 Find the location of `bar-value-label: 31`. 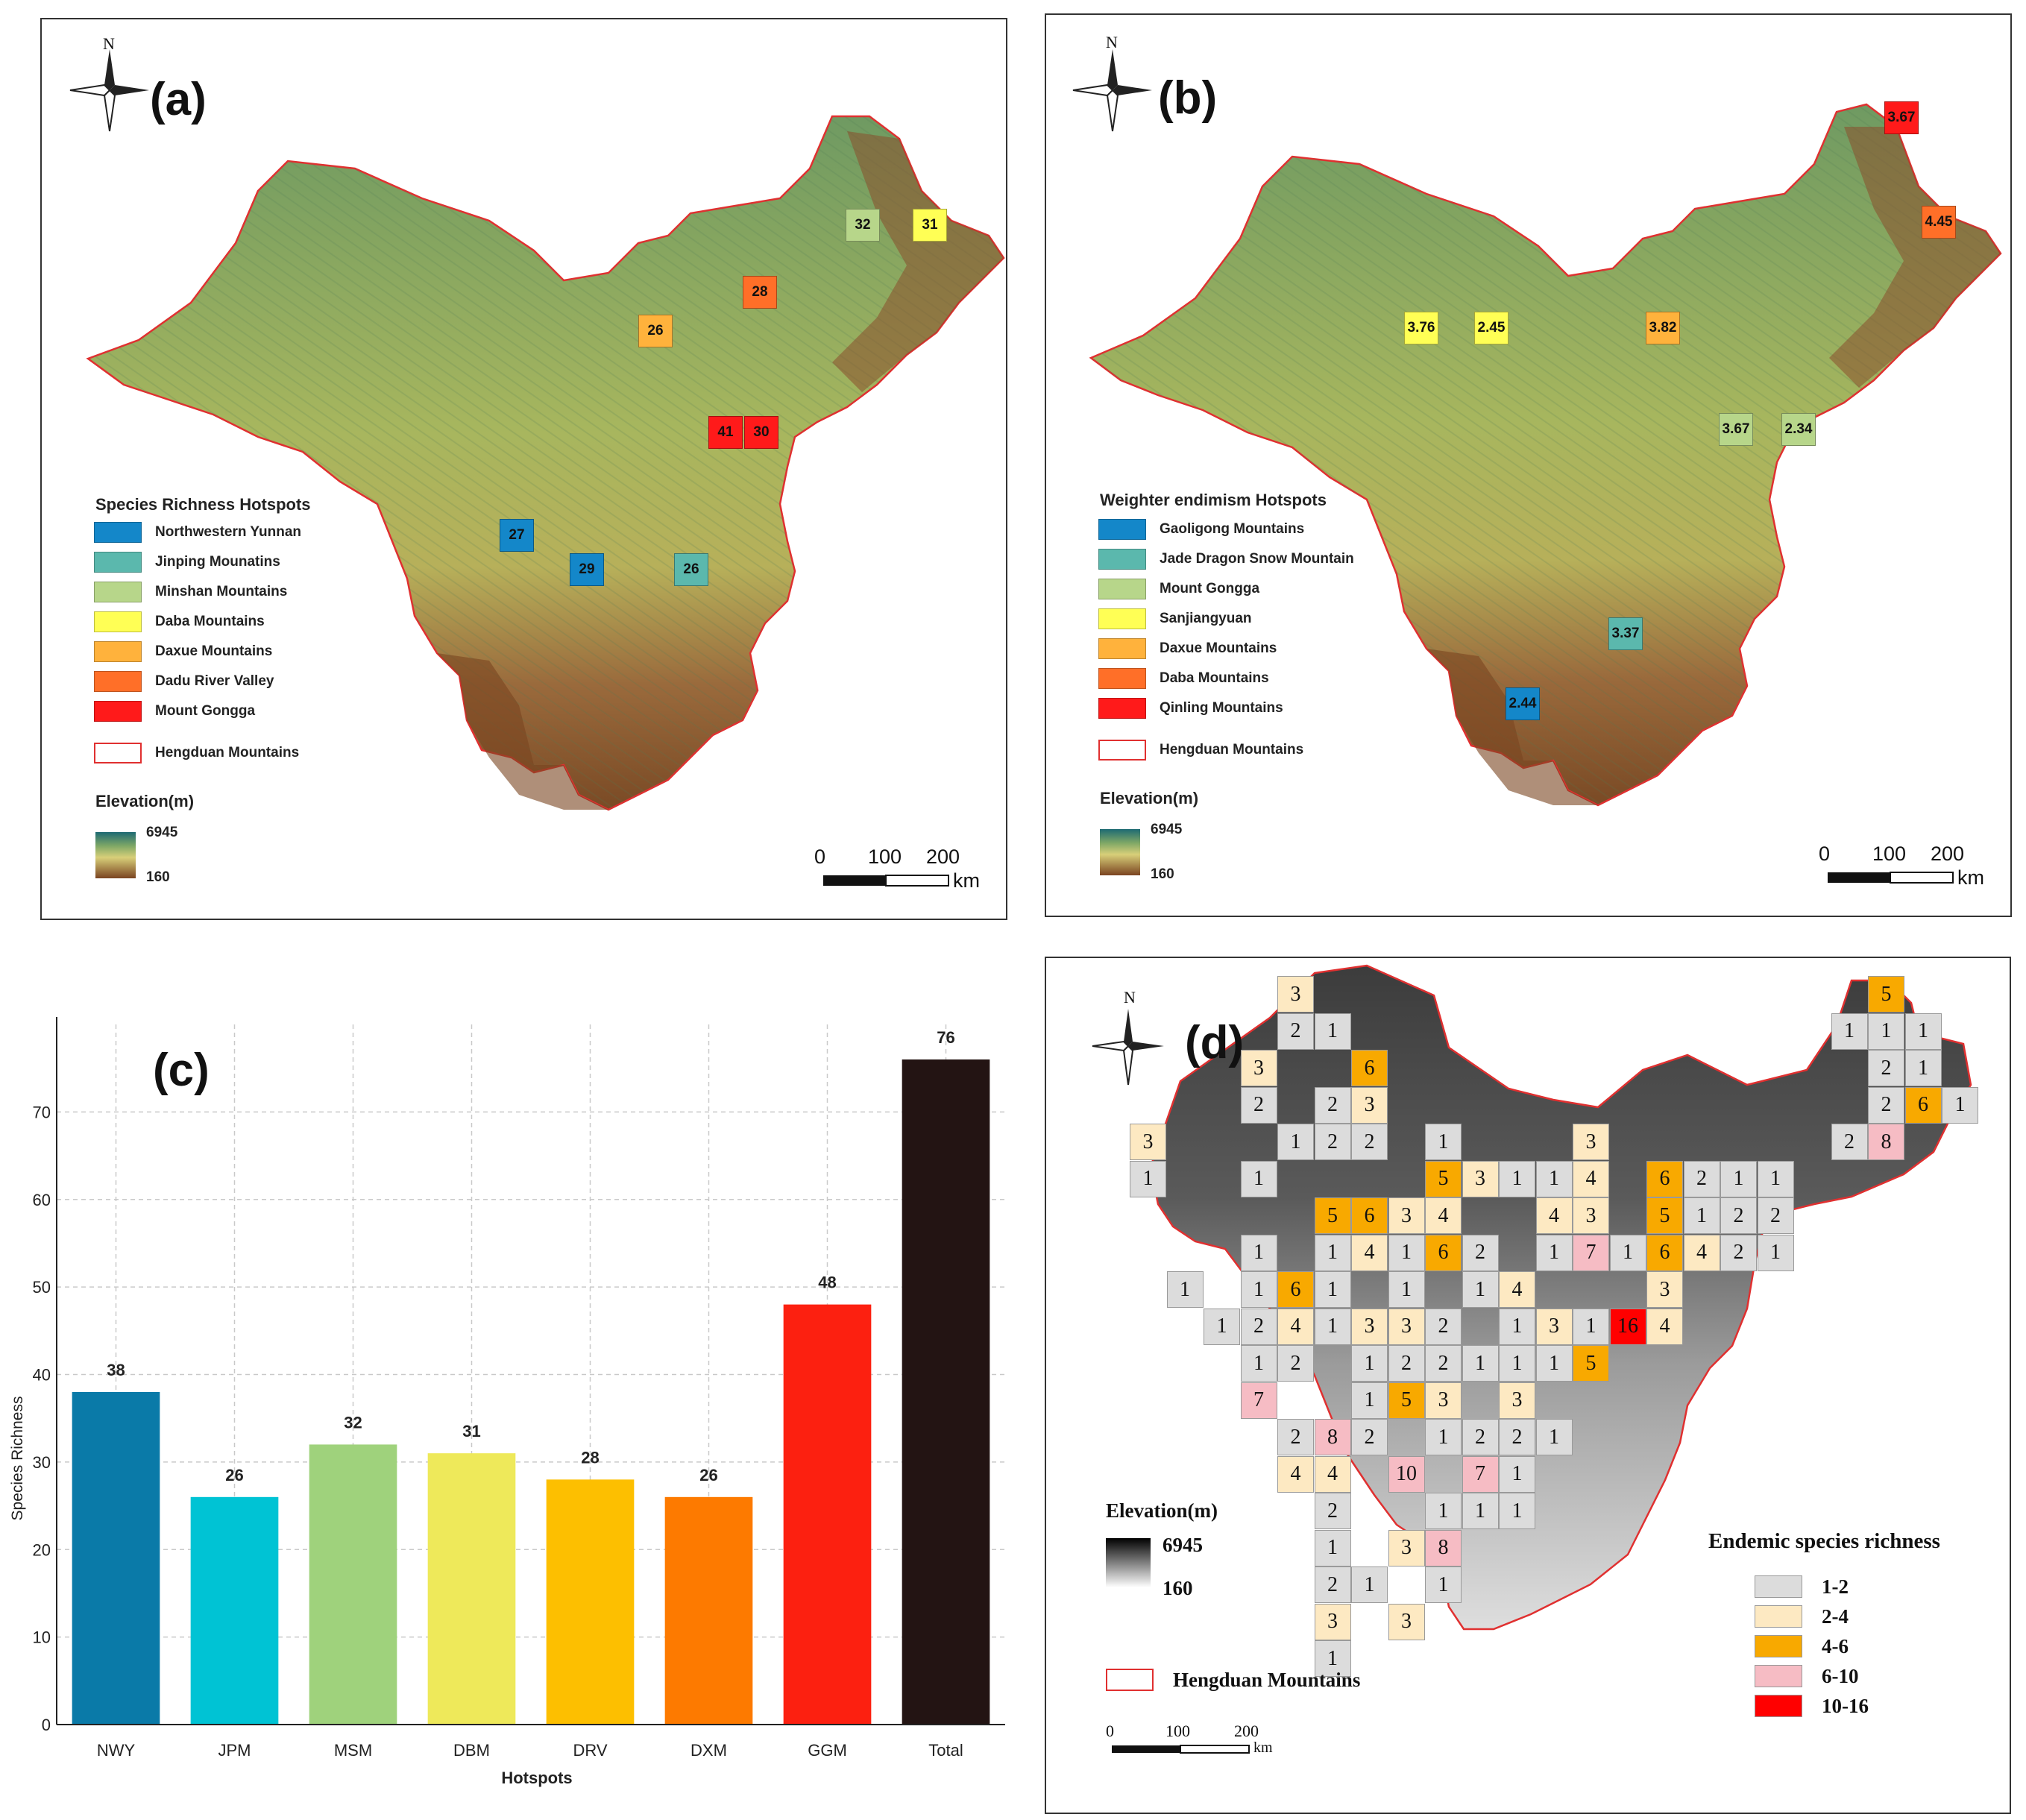

bar-value-label: 31 is located at coordinates (471, 1431).